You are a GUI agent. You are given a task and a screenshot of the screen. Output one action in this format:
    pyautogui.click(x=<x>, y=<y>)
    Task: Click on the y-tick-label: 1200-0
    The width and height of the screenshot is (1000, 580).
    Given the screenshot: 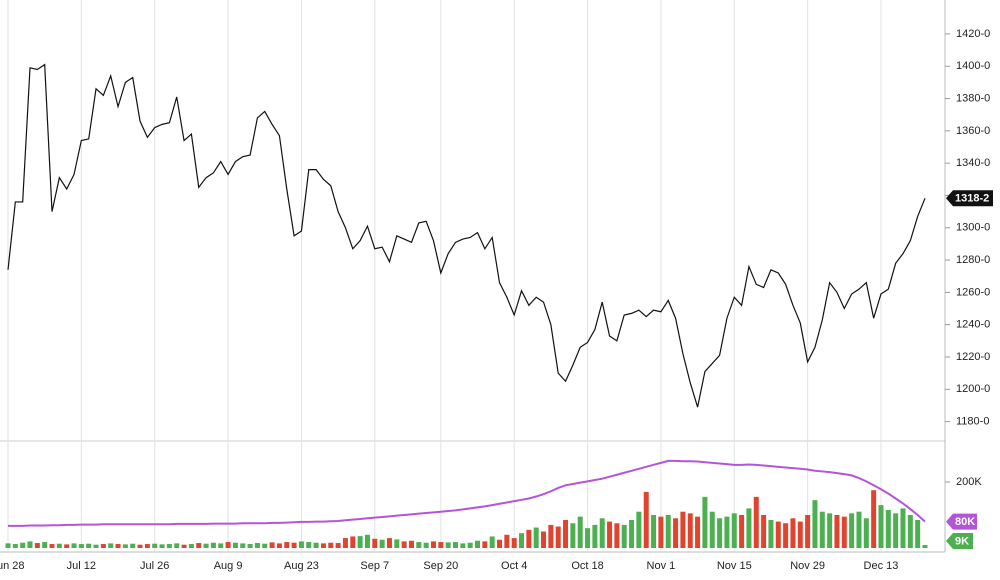 What is the action you would take?
    pyautogui.click(x=973, y=389)
    